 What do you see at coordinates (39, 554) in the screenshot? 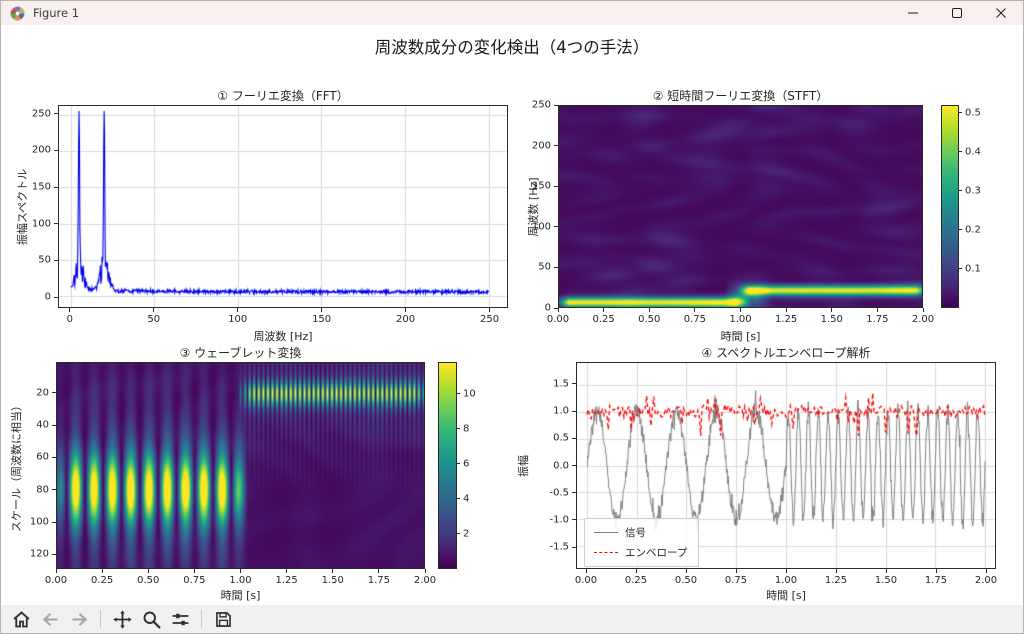
I see `y-tick-label: 120` at bounding box center [39, 554].